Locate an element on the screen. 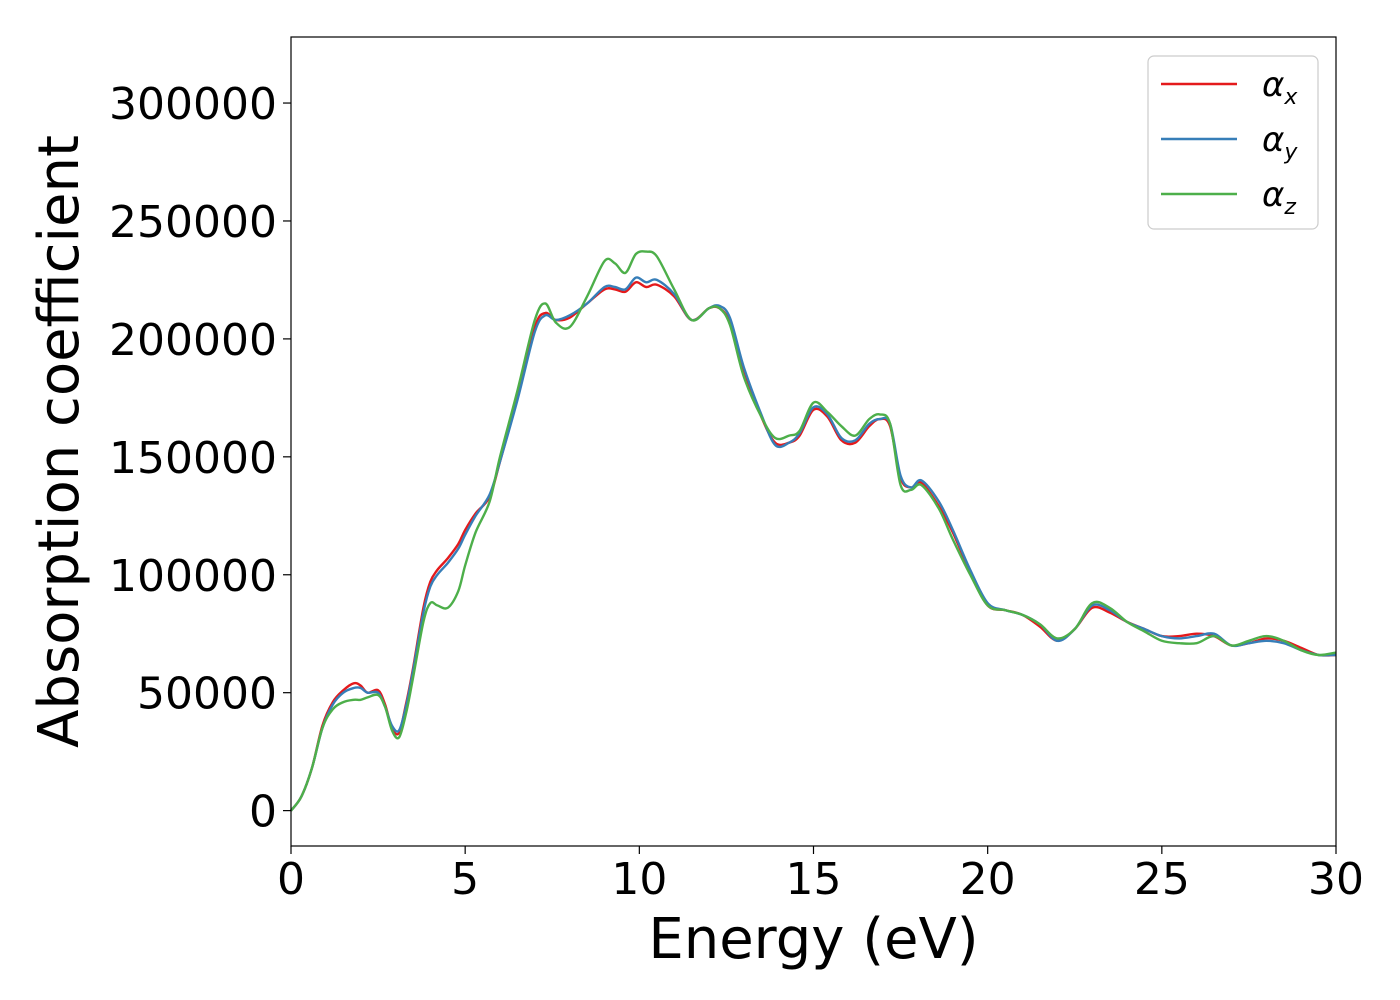 The width and height of the screenshot is (1400, 1000). y-axis-ticks: 0 50000 100000 150000 200000 250000 300000 is located at coordinates (200, 458).